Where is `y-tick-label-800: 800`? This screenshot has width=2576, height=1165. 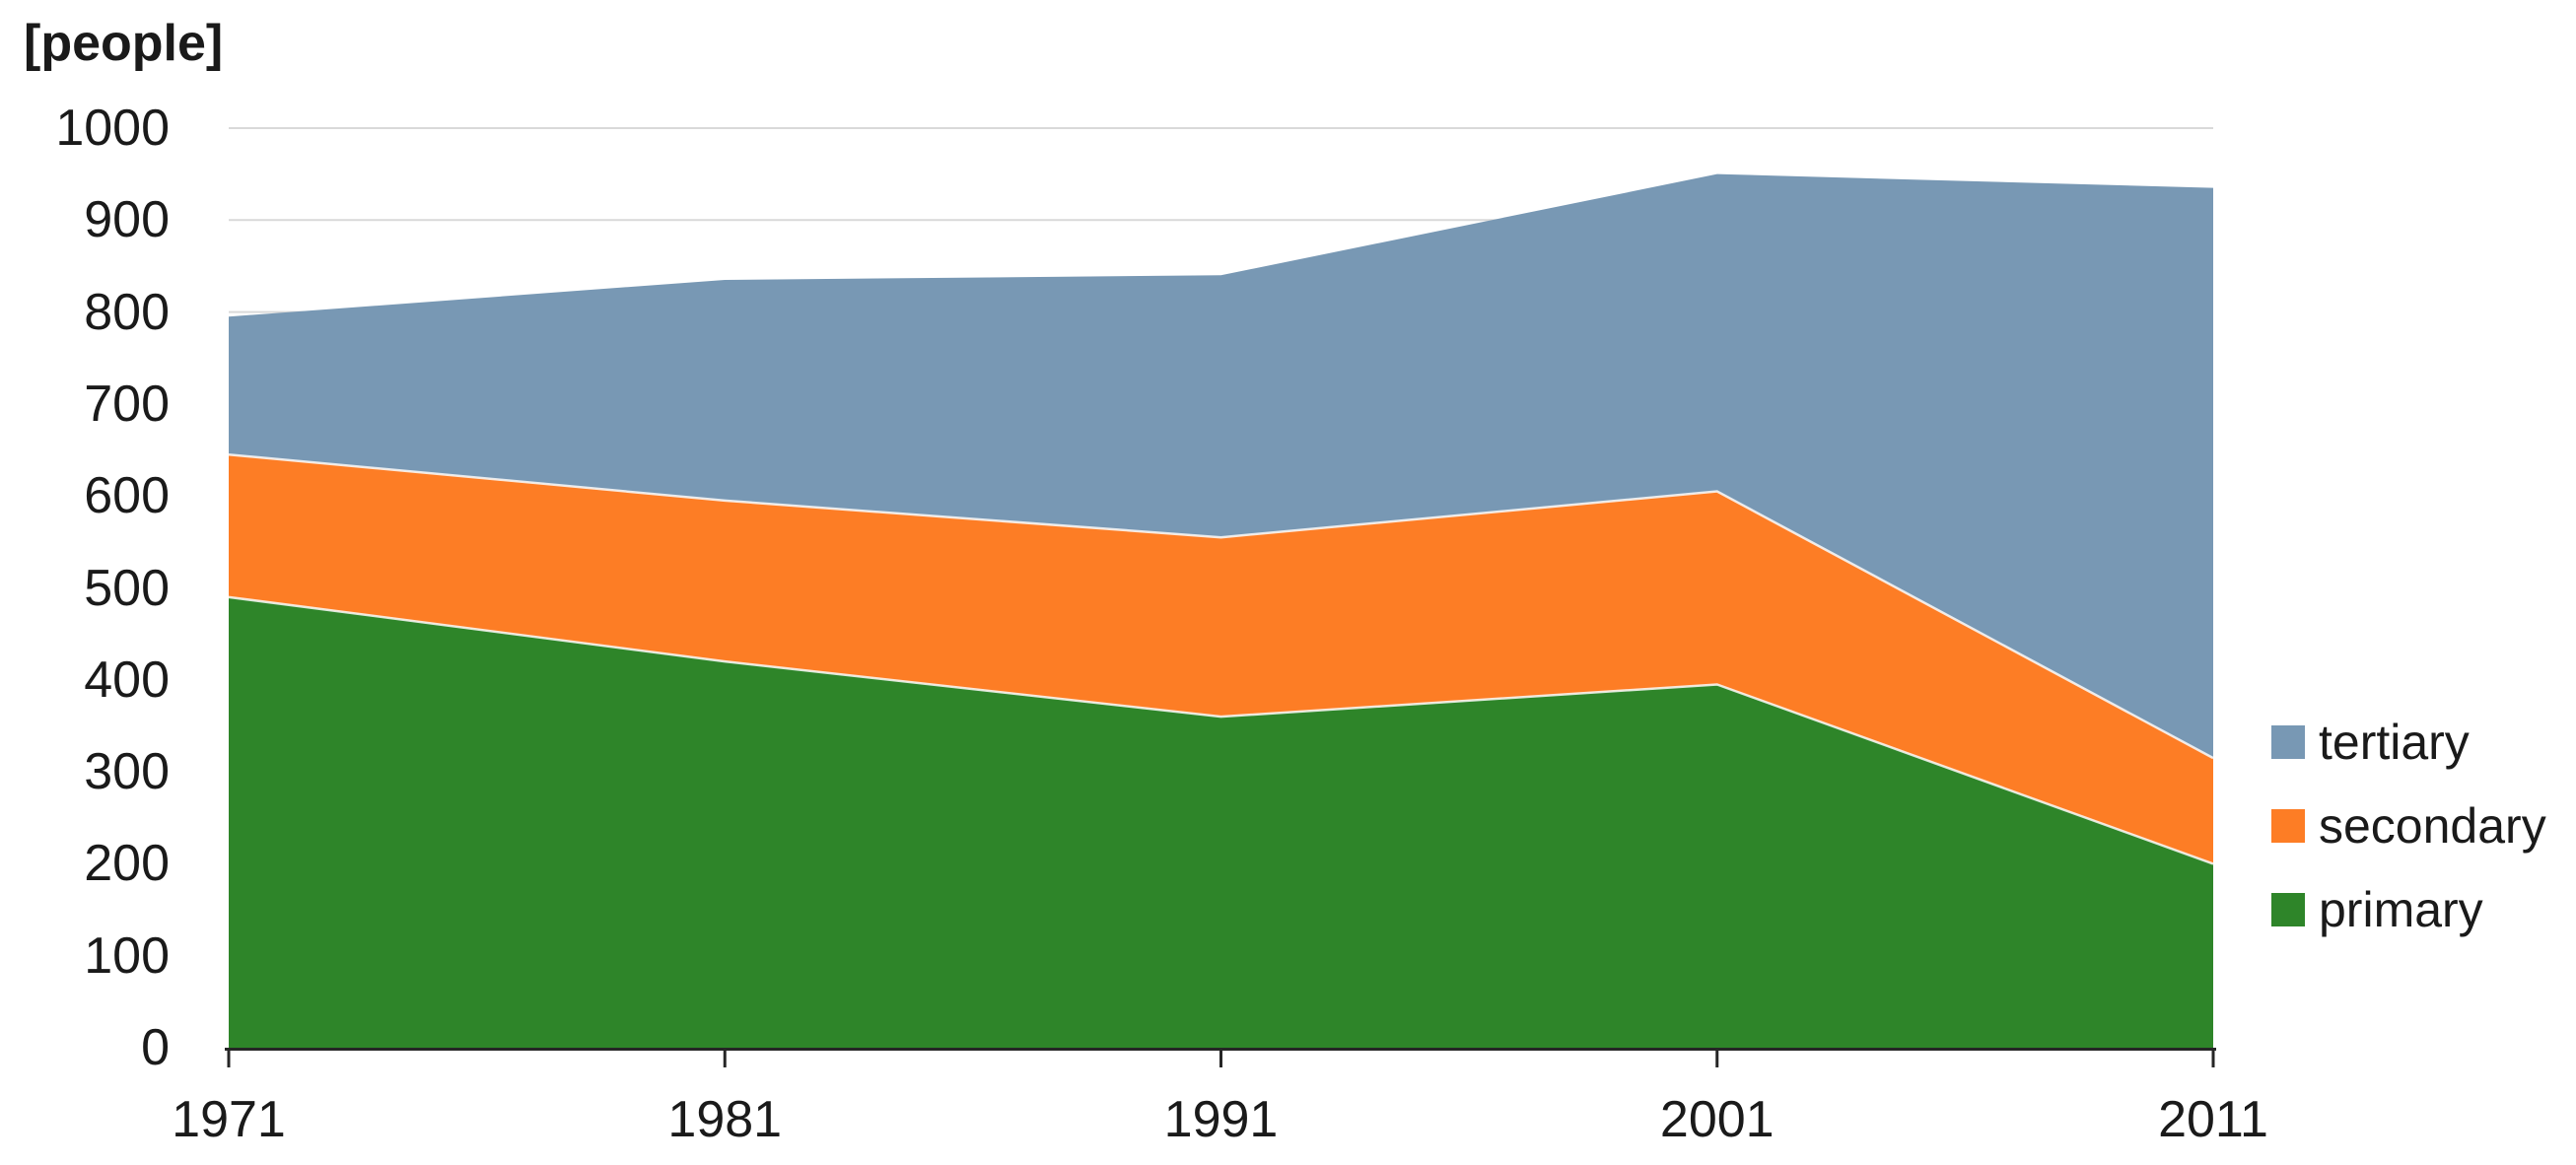
y-tick-label-800: 800 is located at coordinates (127, 312).